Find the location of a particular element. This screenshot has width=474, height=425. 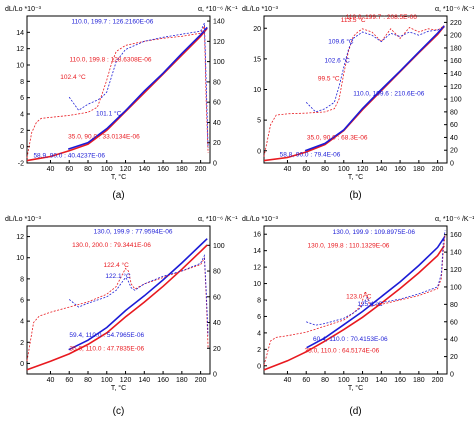

panel-label: (b) is located at coordinates (355, 195).